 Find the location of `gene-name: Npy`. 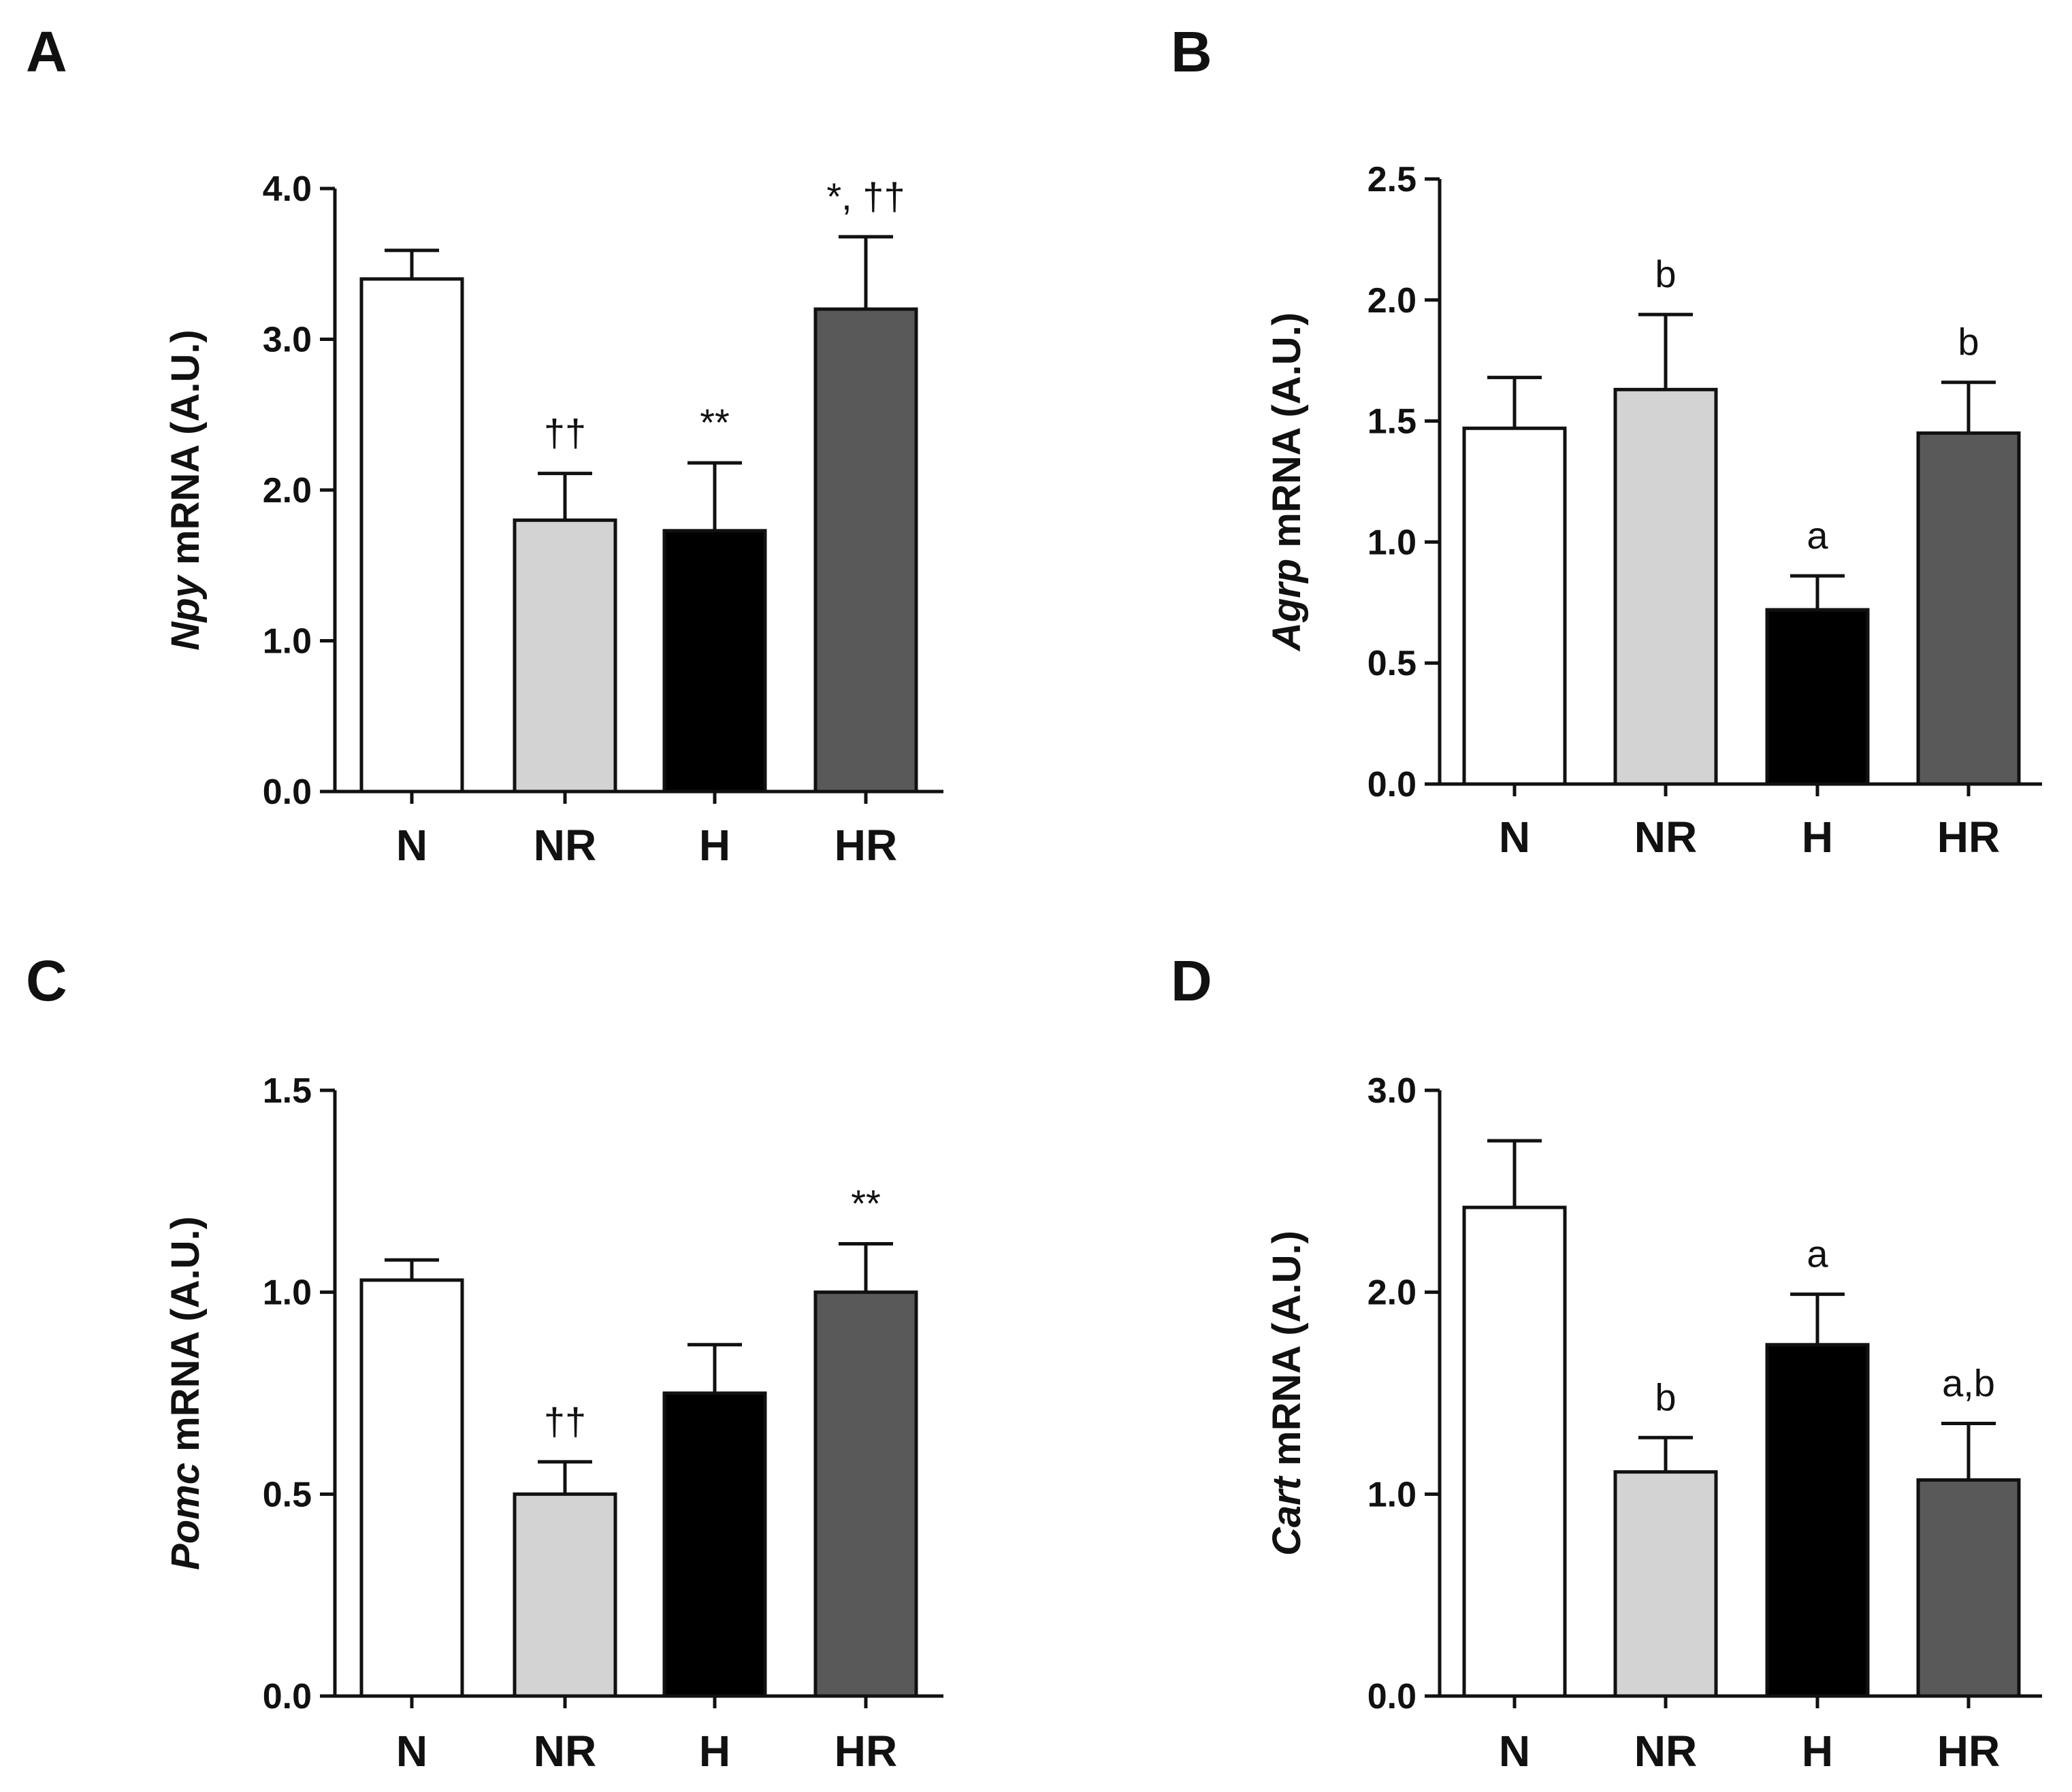

gene-name: Npy is located at coordinates (185, 612).